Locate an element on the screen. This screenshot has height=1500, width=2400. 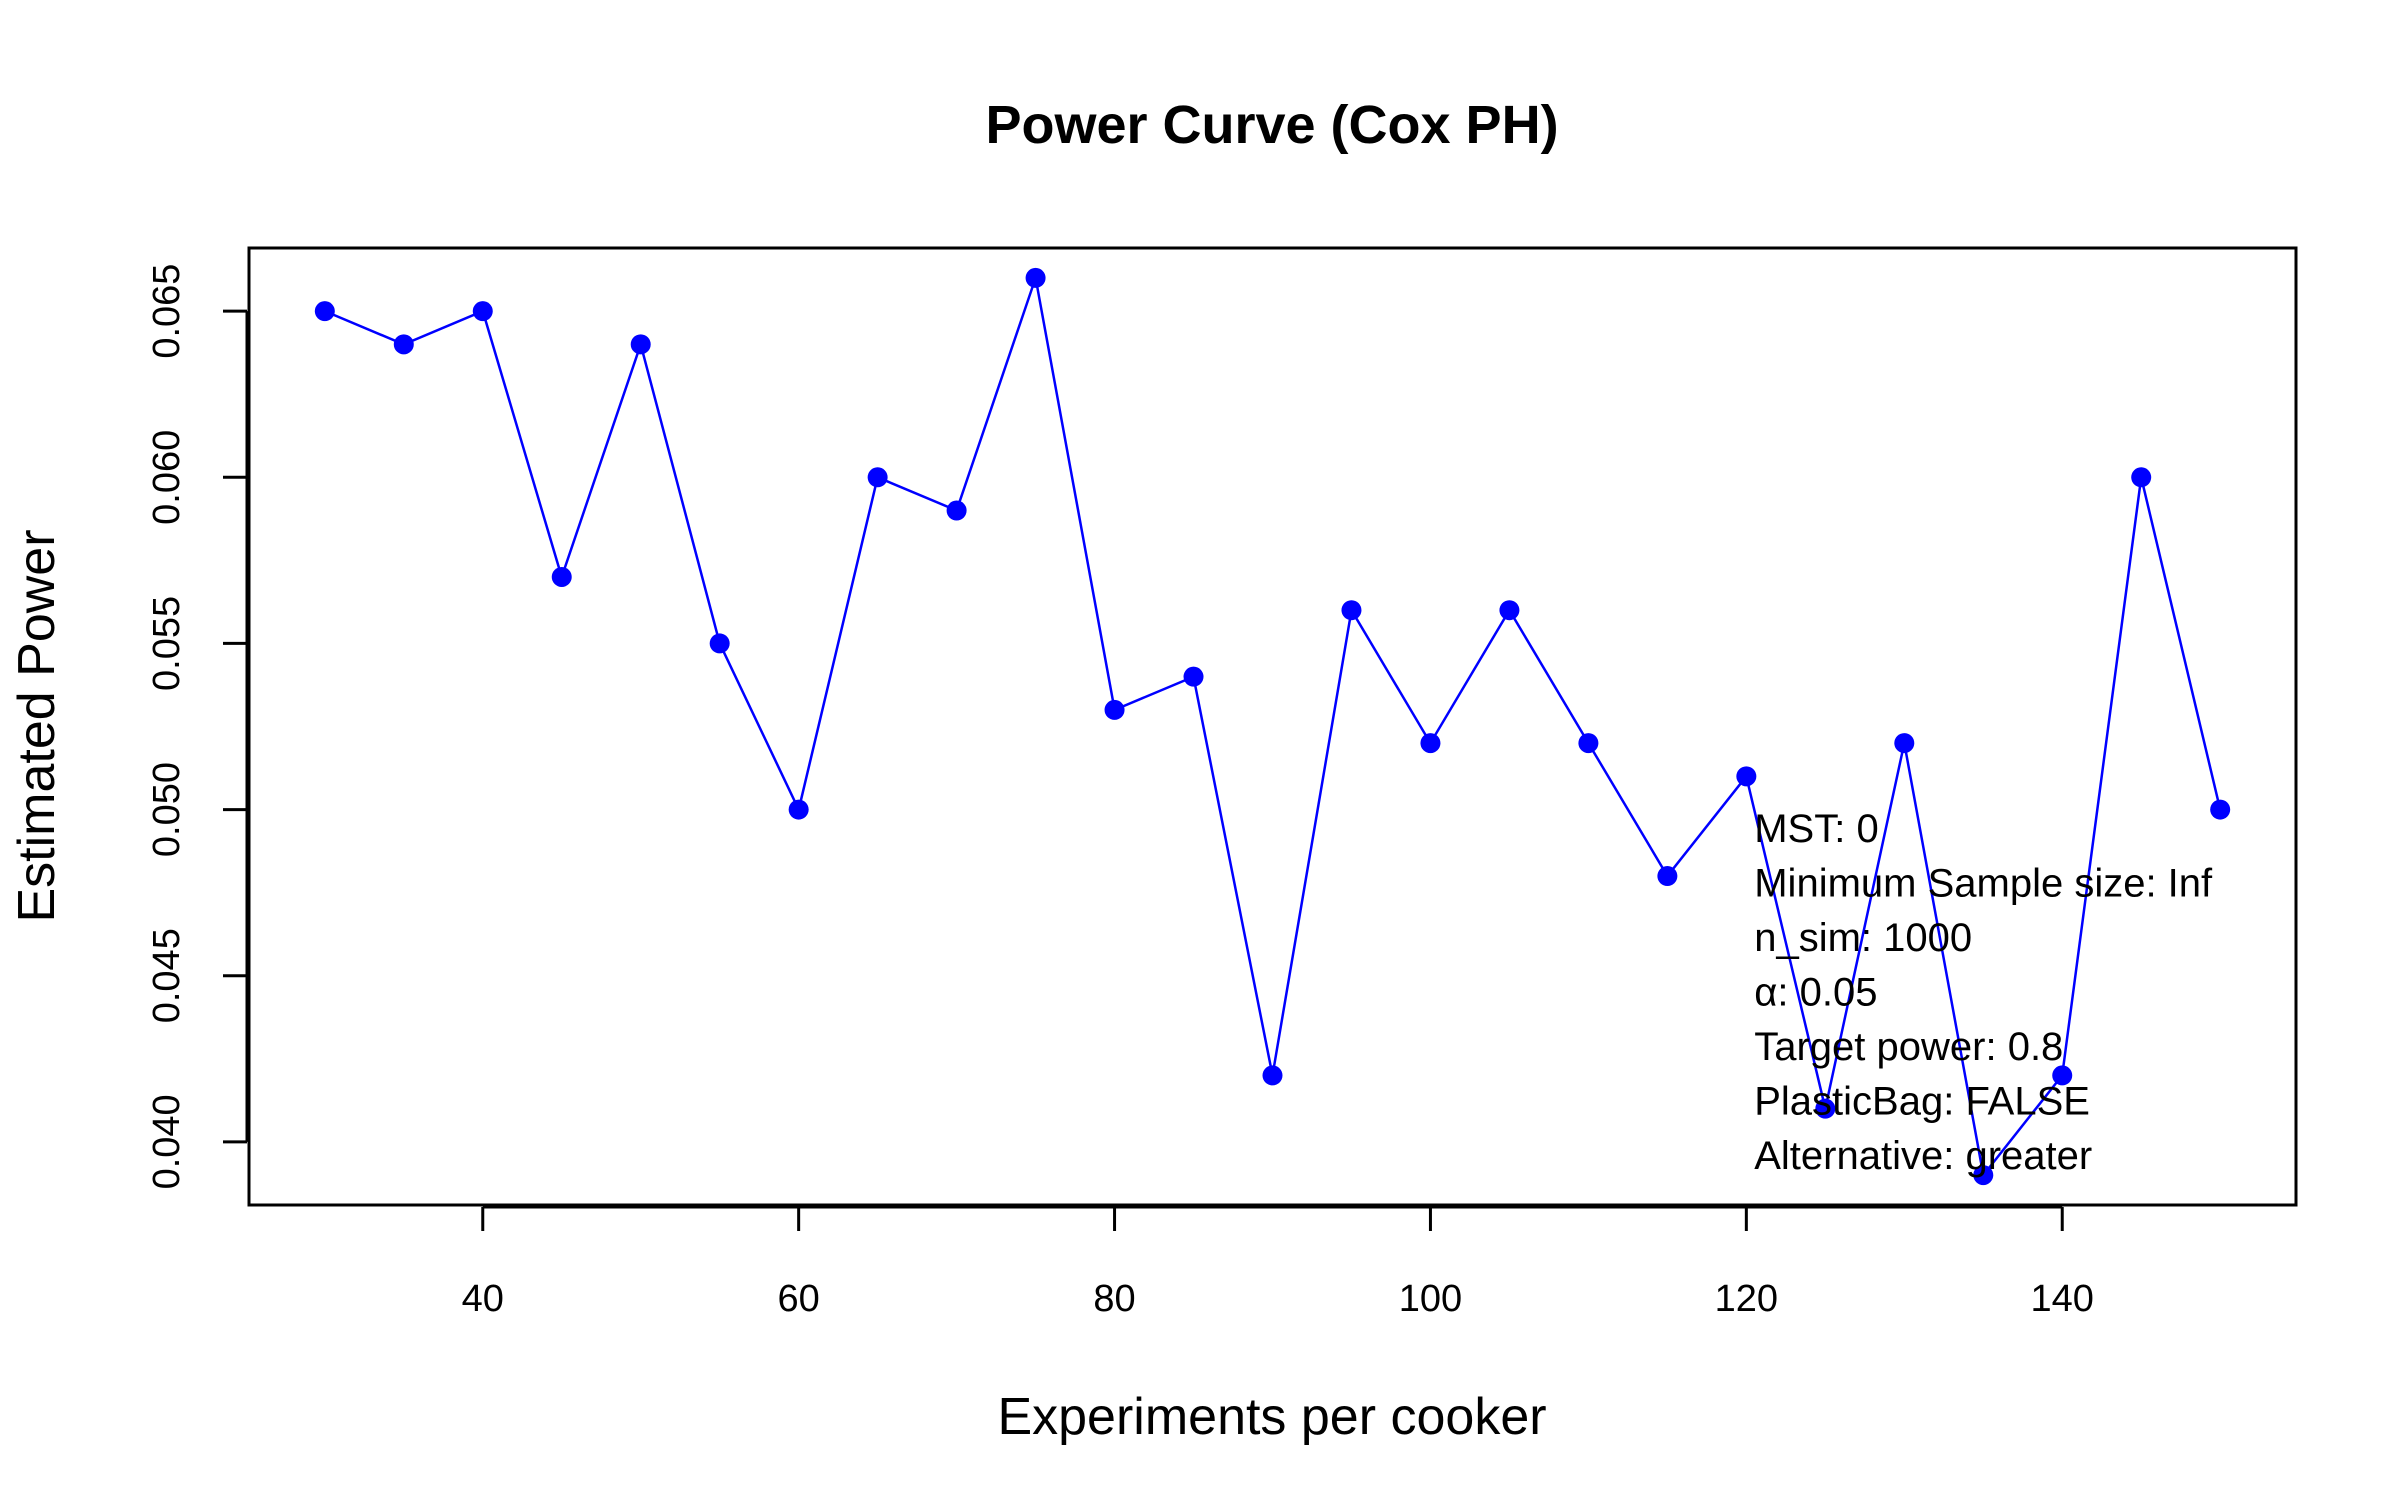
y-tick-label: 0.050 is located at coordinates (167, 809).